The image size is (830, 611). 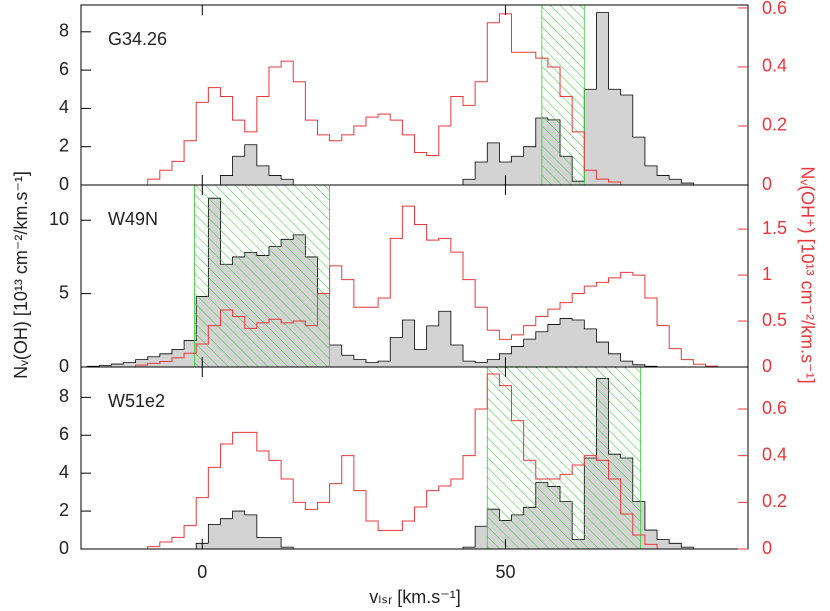 What do you see at coordinates (807, 274) in the screenshot?
I see `y2-axis-label: Nᵥ(OH⁺) [10¹³ cm⁻²/km.s⁻¹]` at bounding box center [807, 274].